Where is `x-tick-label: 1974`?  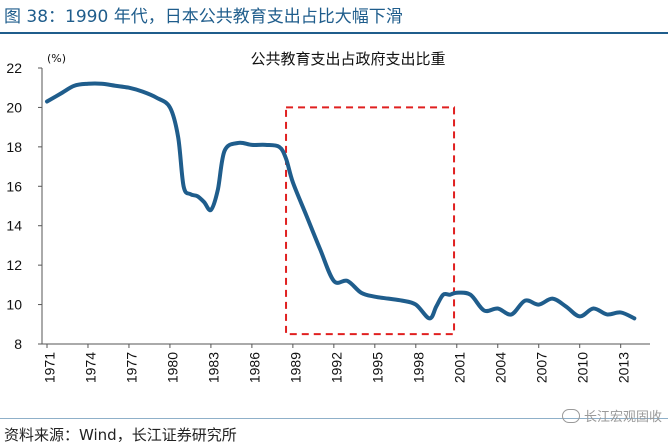
x-tick-label: 1974 is located at coordinates (91, 367).